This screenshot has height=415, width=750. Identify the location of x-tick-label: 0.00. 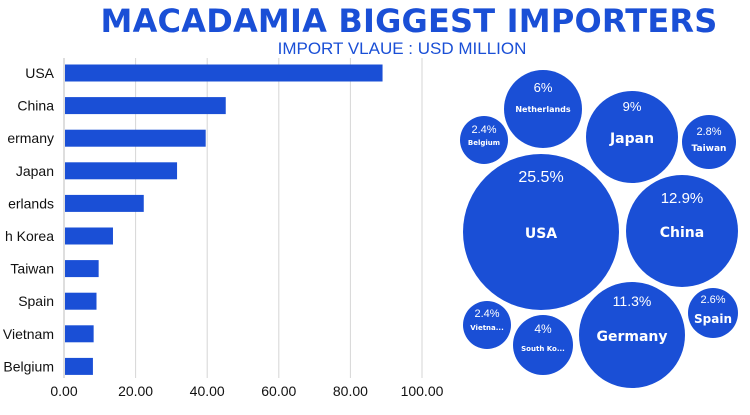
(63, 391).